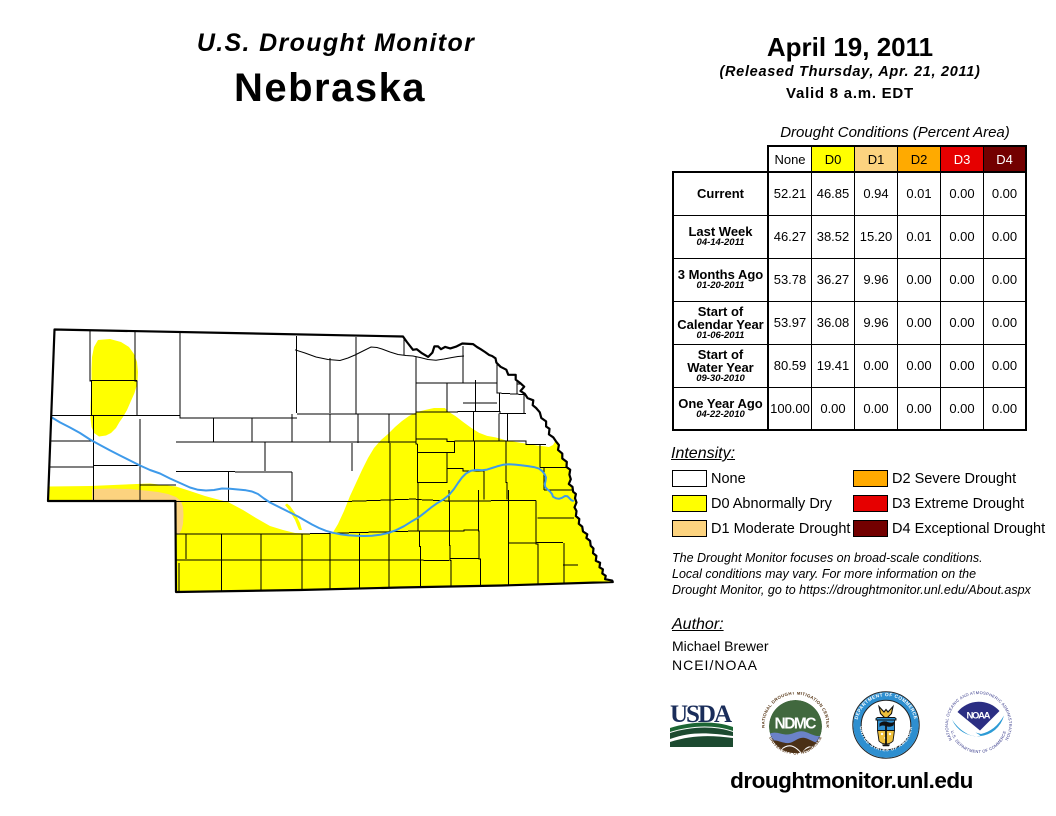 The width and height of the screenshot is (1056, 816). Describe the element at coordinates (979, 716) in the screenshot. I see `svg-text: NOAA` at that location.